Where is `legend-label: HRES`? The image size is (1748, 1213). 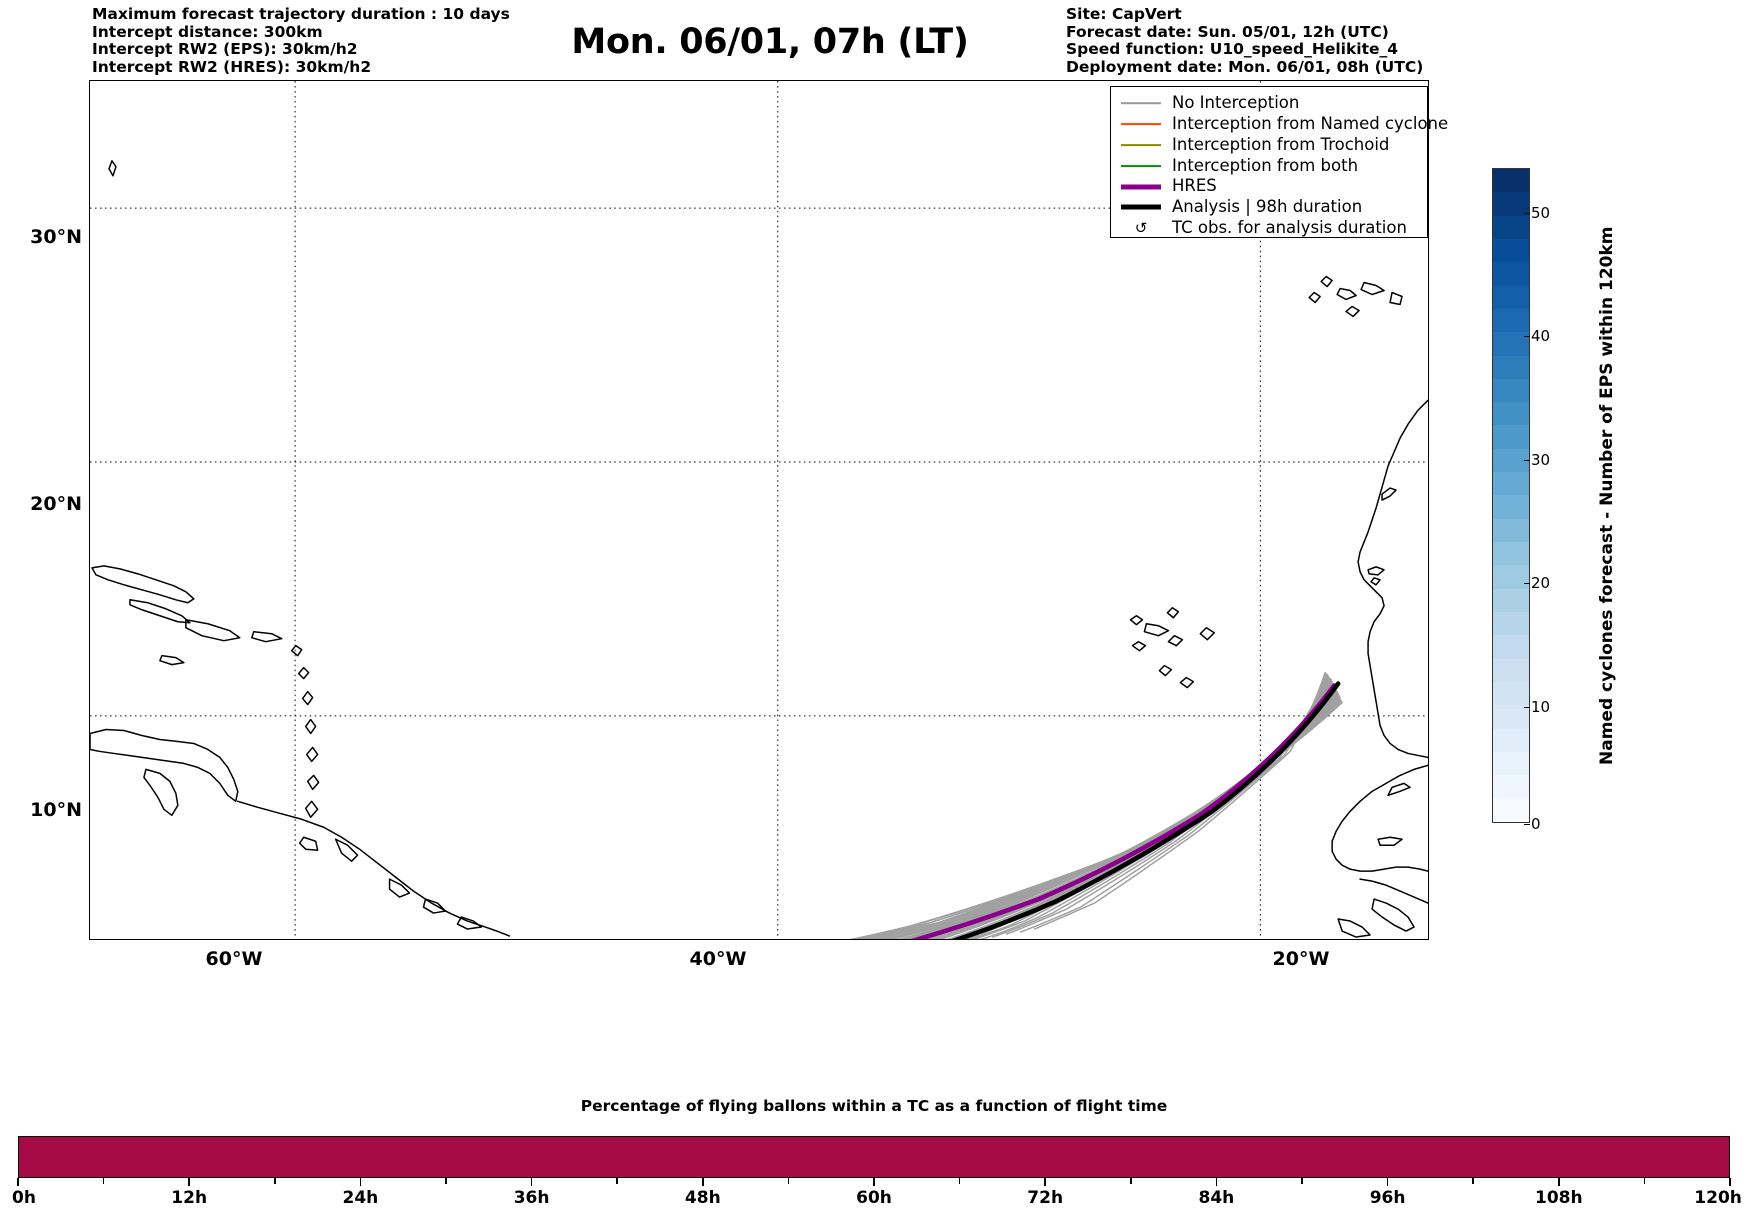 legend-label: HRES is located at coordinates (1194, 186).